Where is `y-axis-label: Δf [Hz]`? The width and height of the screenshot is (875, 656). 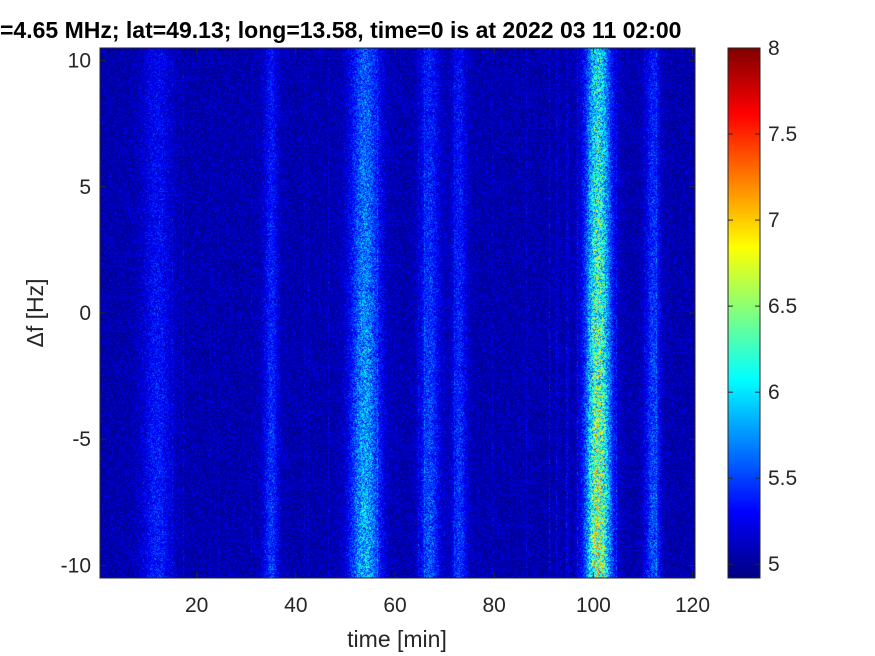 y-axis-label: Δf [Hz] is located at coordinates (35, 312).